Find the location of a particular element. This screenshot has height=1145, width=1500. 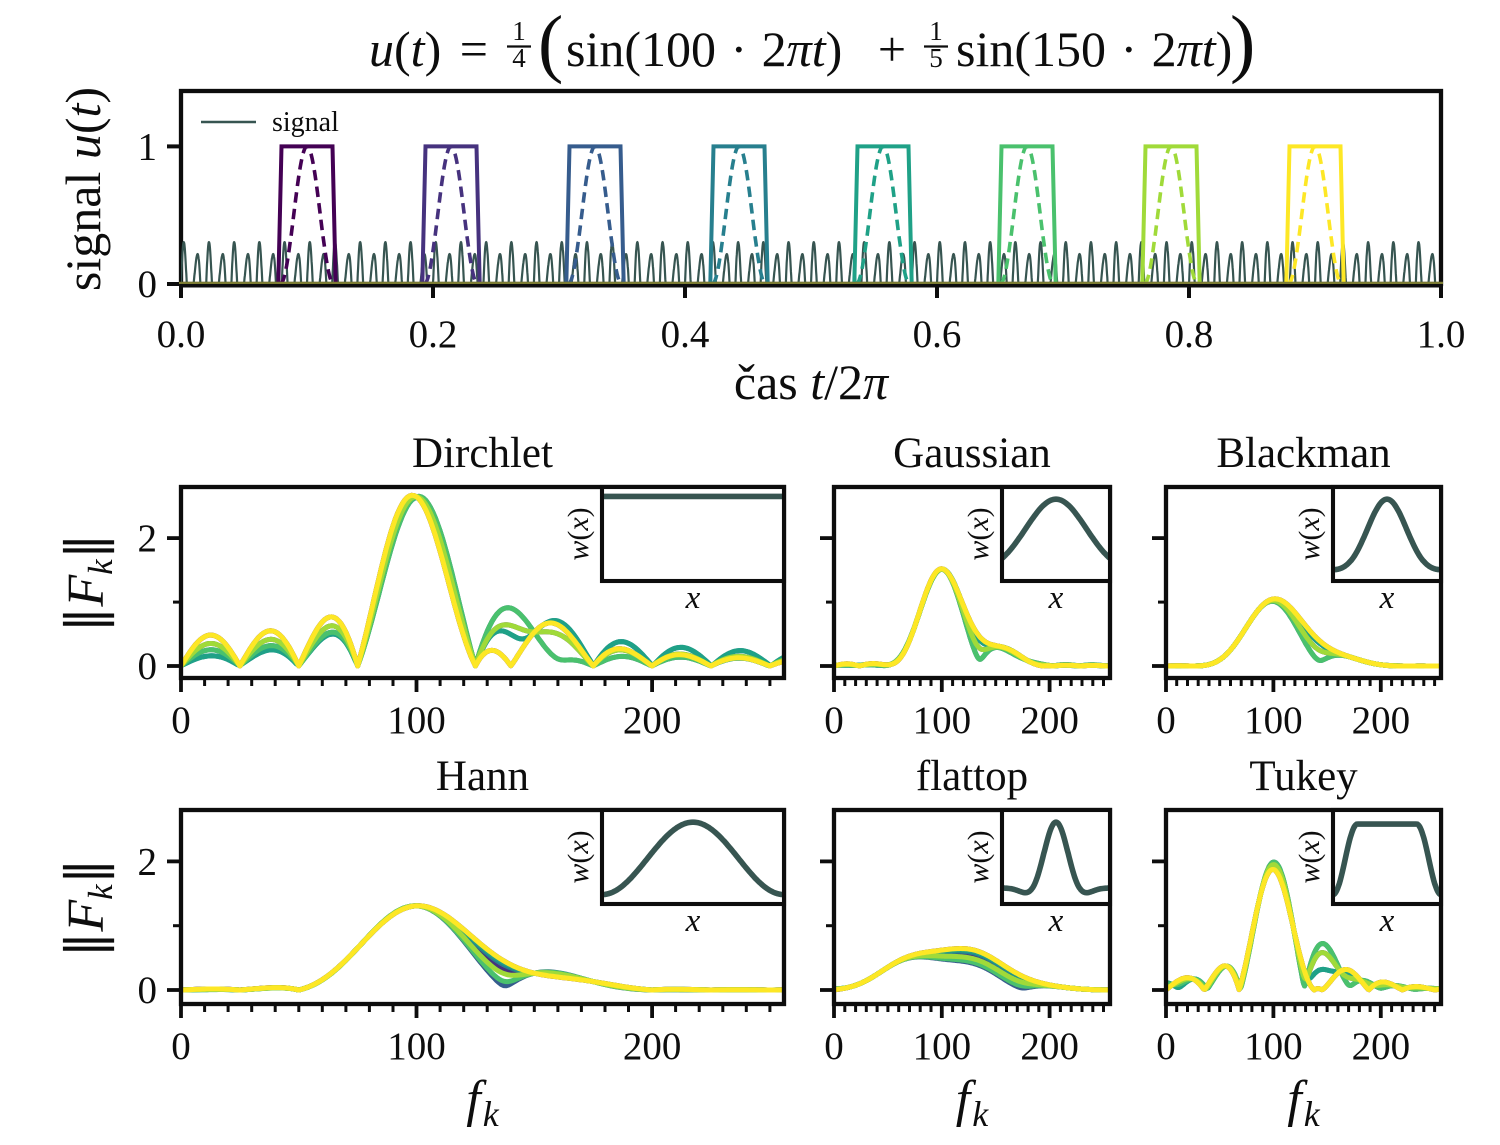

svg-text: 1.0 is located at coordinates (1441, 334).